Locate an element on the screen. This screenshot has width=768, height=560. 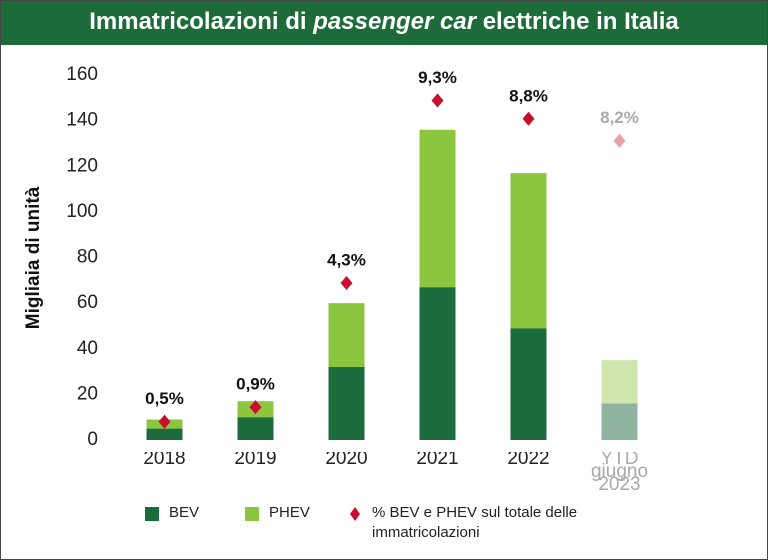
x-tick-label: 2021 is located at coordinates (437, 460).